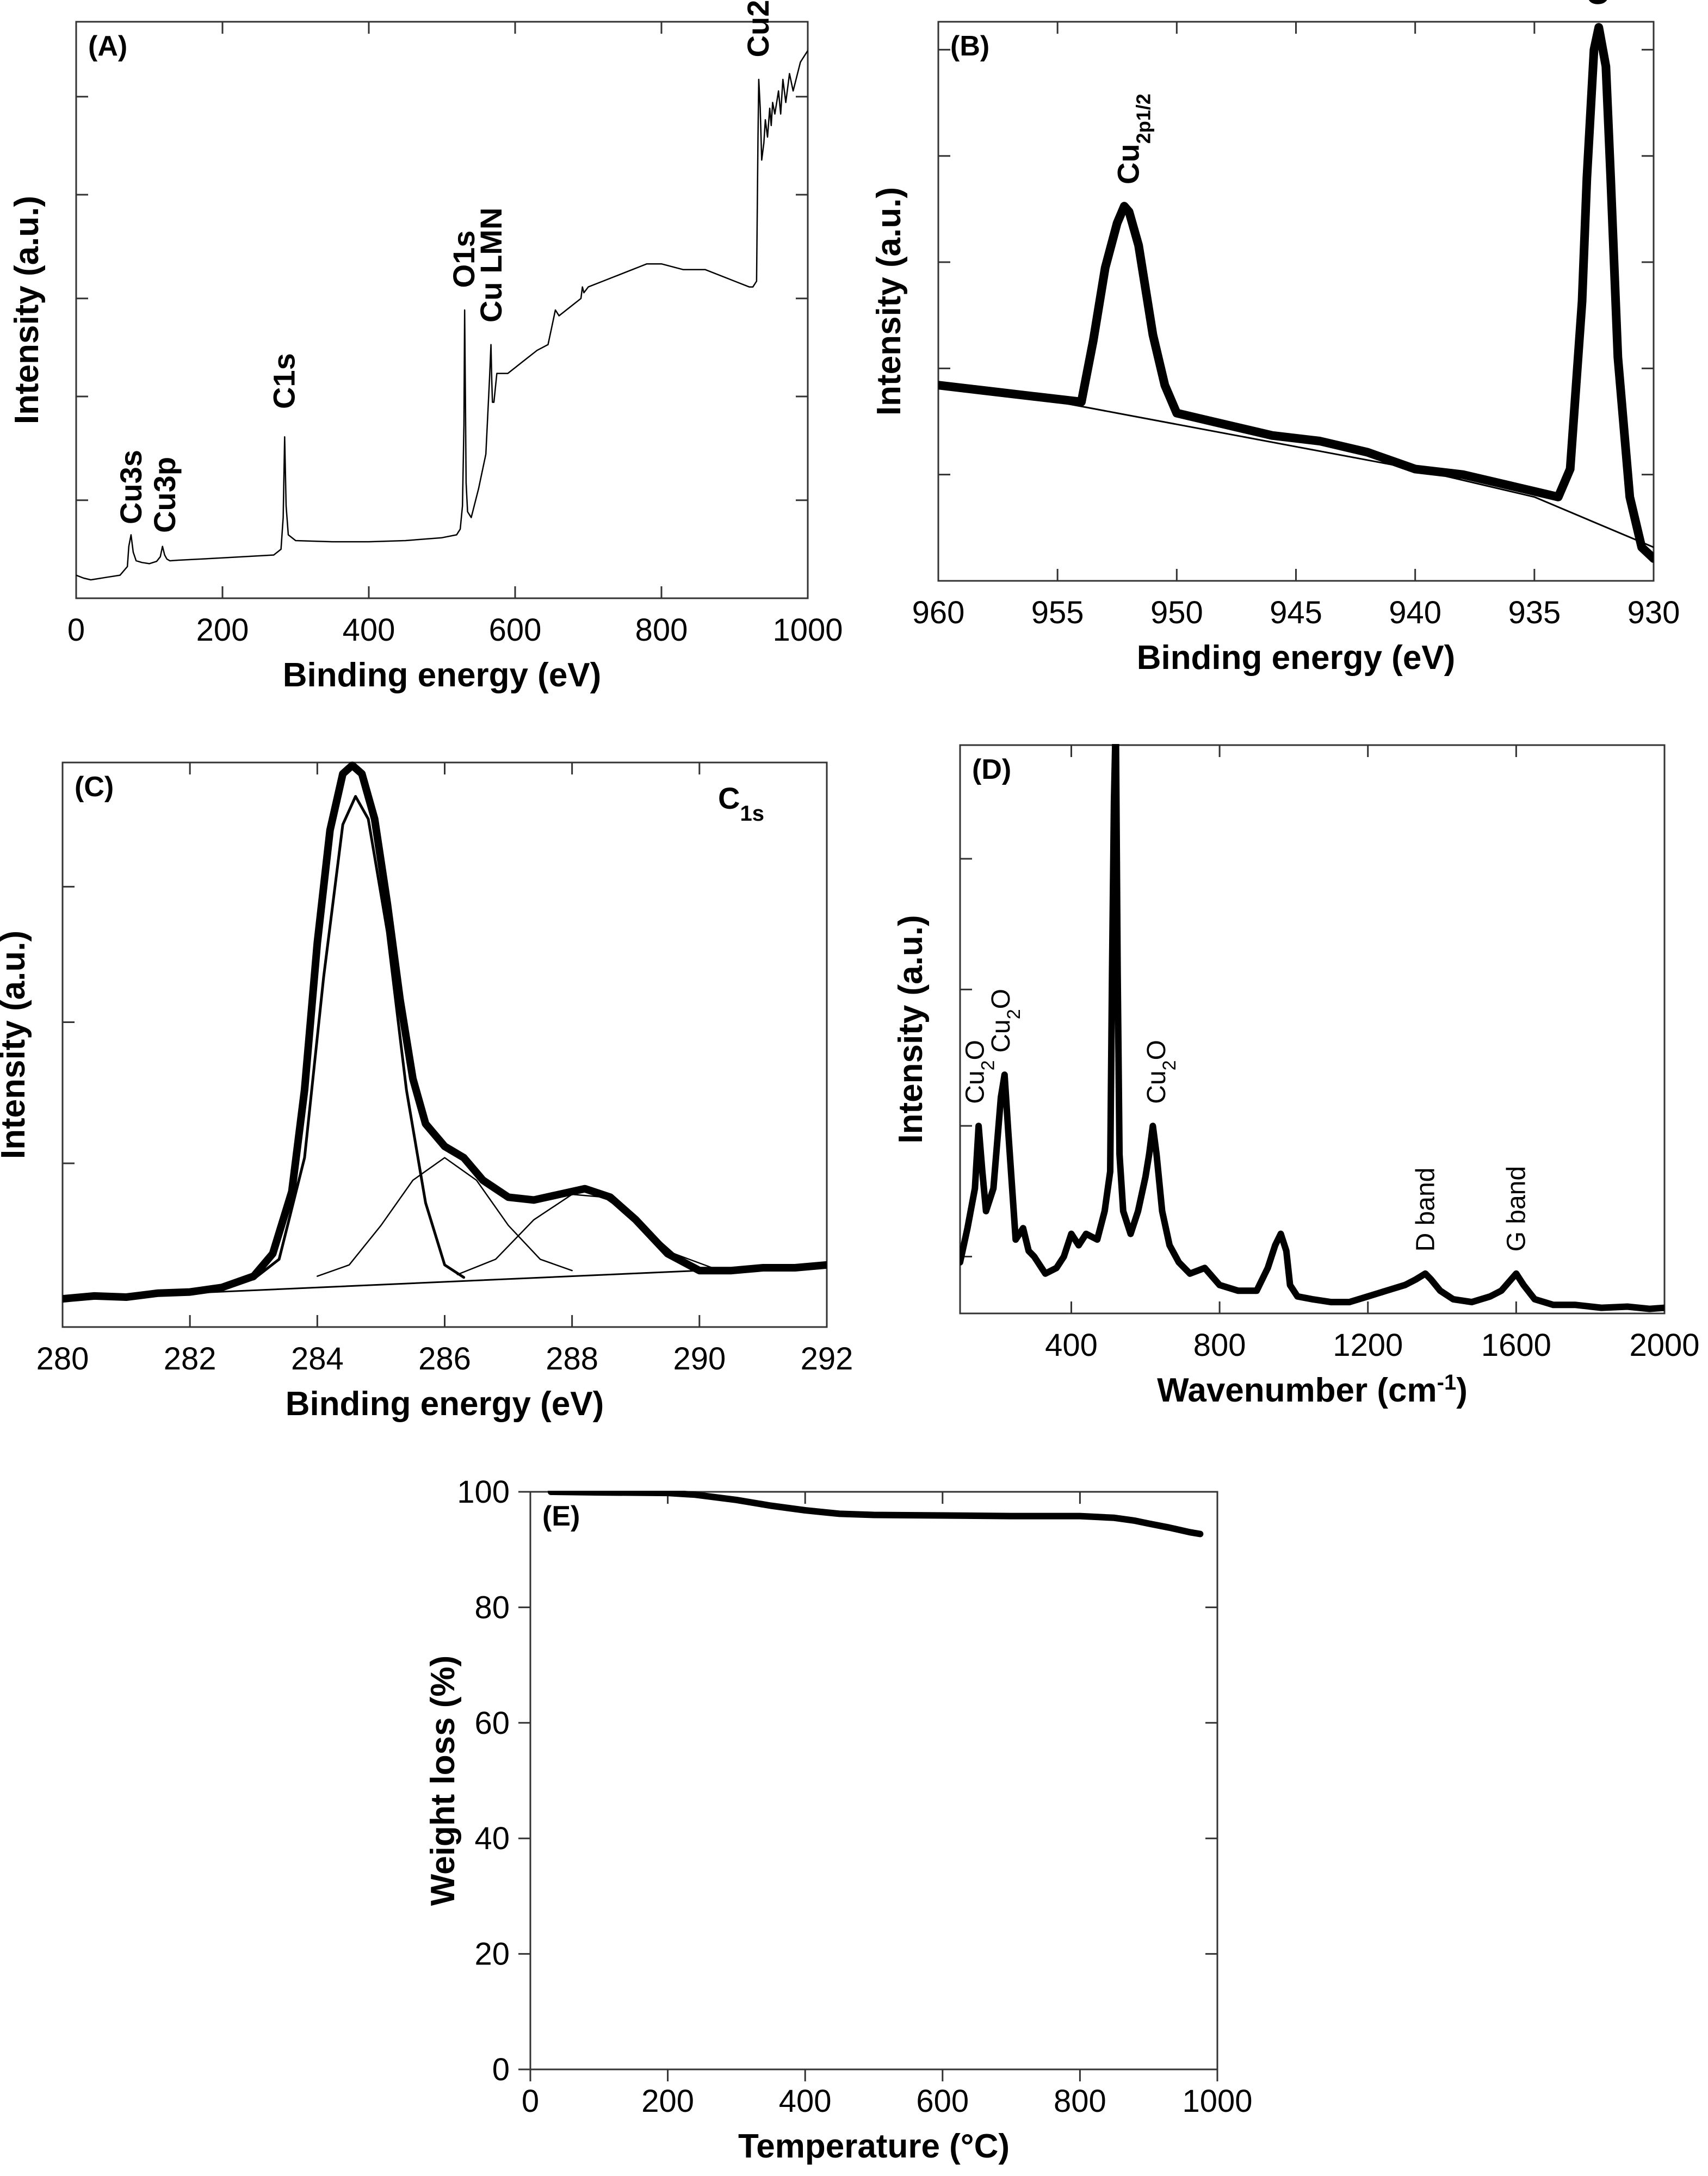 This screenshot has height=2176, width=1708. I want to click on y-axis-label-D: Intensity (a.u.), so click(911, 1029).